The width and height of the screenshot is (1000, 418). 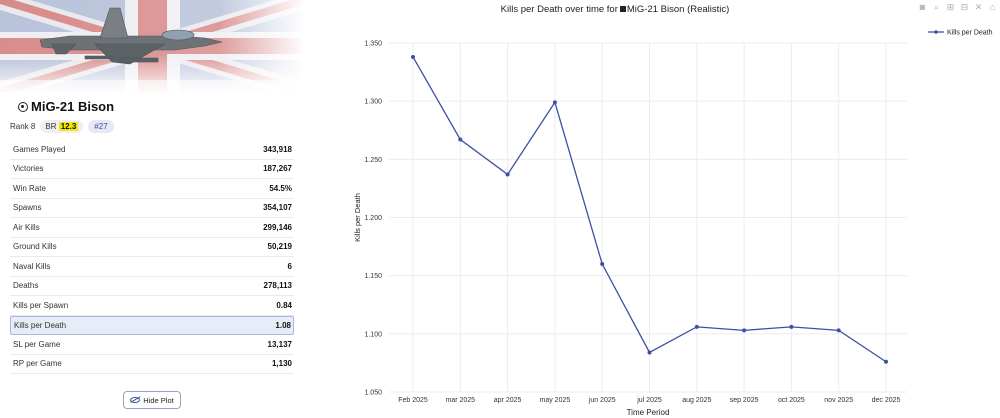 What do you see at coordinates (26, 286) in the screenshot?
I see `stat-label: Deaths` at bounding box center [26, 286].